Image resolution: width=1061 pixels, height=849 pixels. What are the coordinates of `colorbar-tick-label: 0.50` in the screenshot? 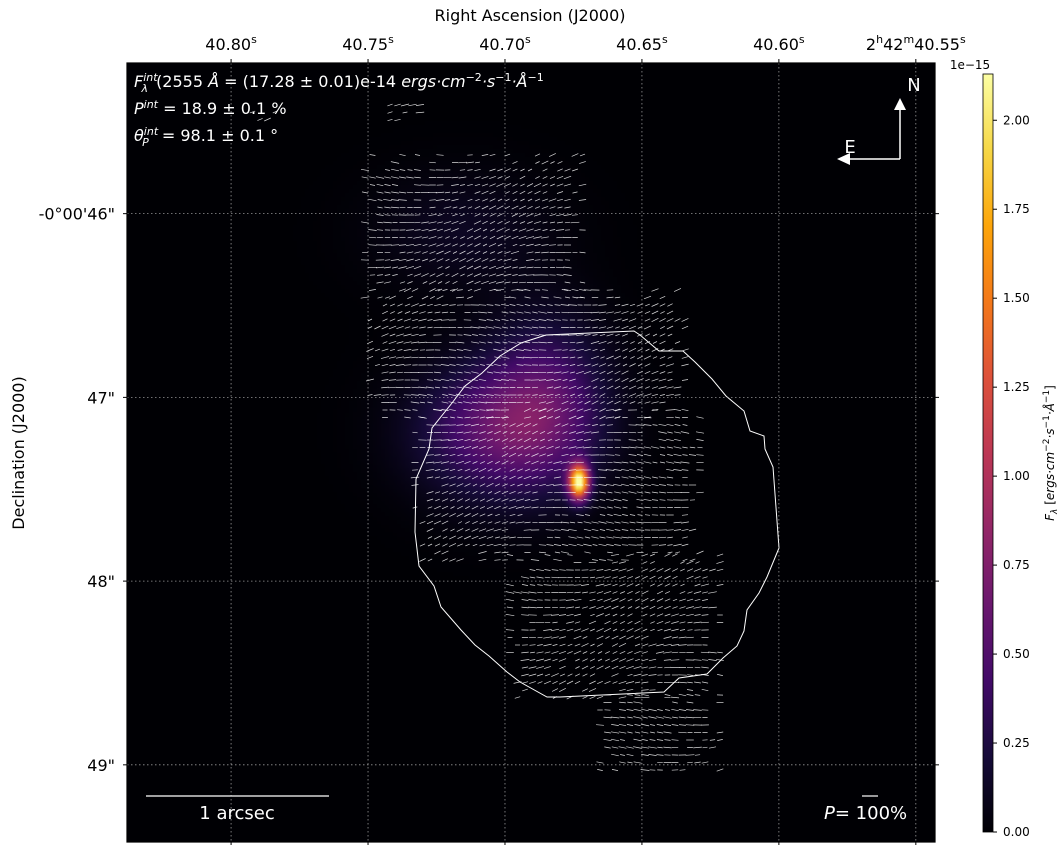 It's located at (1016, 654).